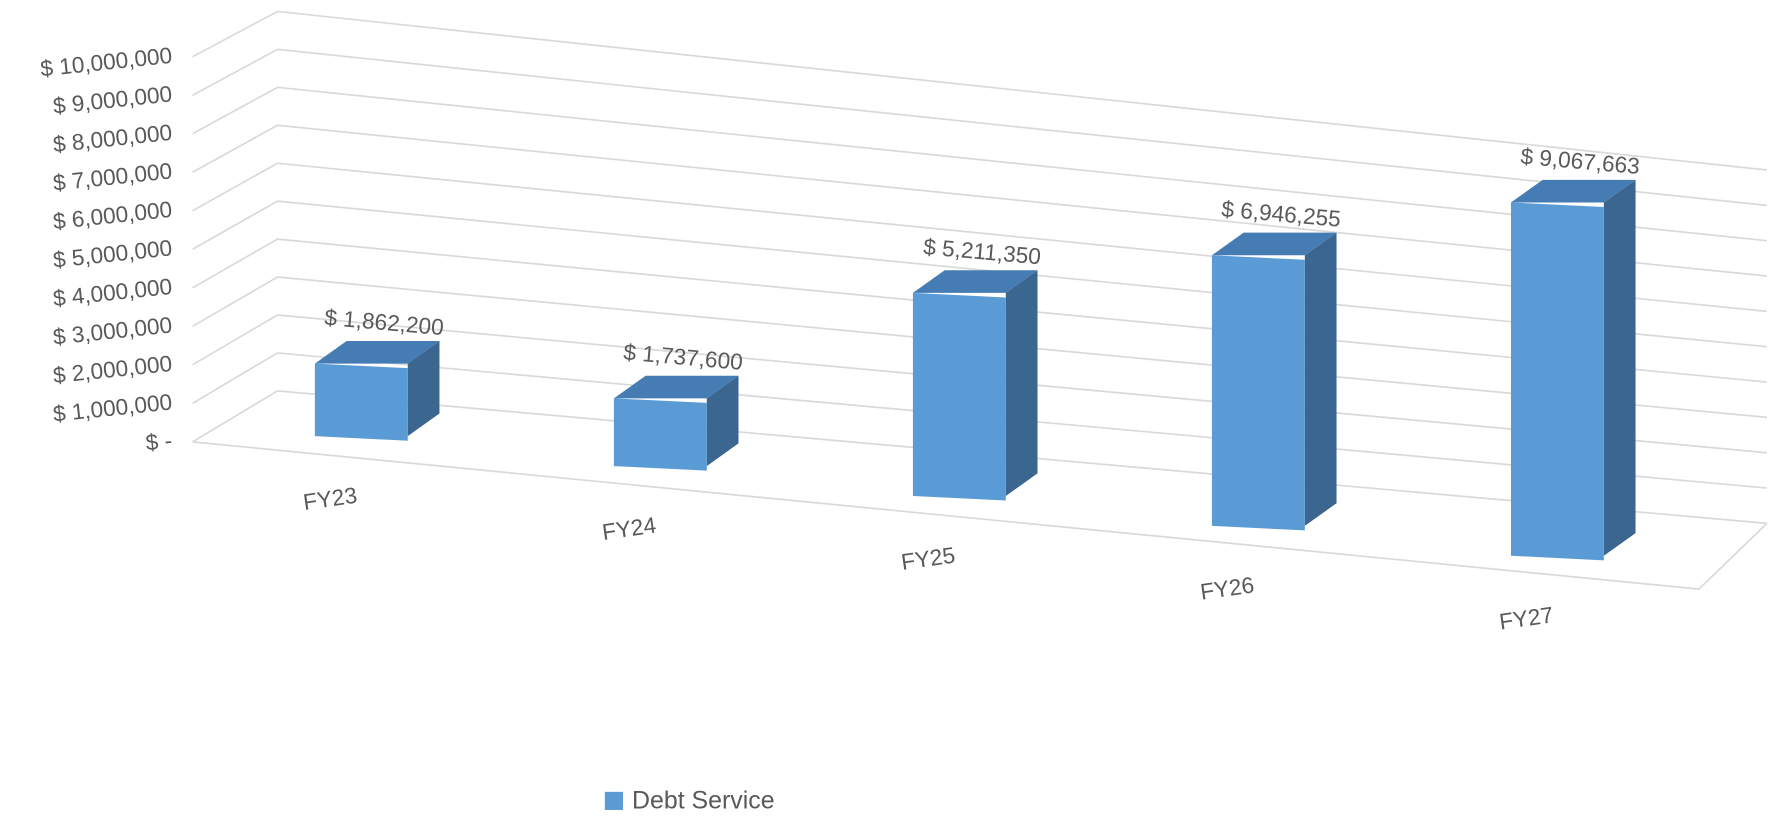 The width and height of the screenshot is (1776, 818). I want to click on x-tick-label: FY26, so click(1227, 587).